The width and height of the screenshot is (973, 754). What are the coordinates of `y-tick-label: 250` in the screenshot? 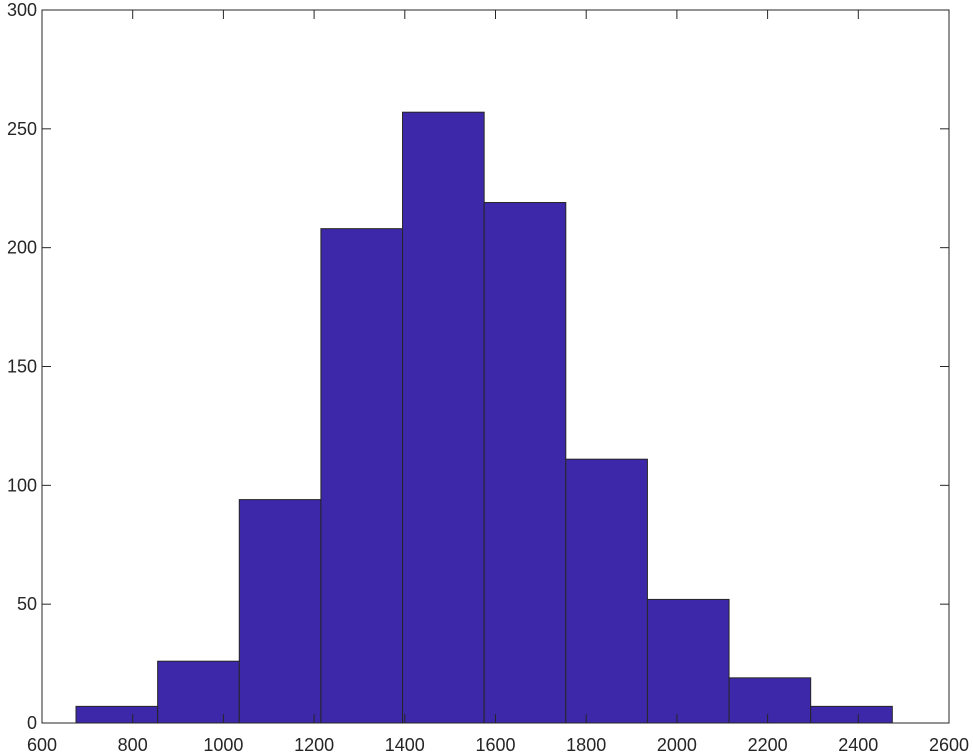 It's located at (22, 129).